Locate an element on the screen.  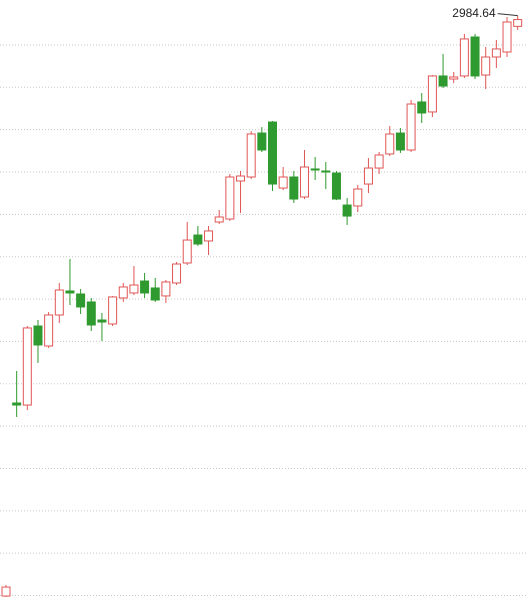
max-annotation: 2984.64 is located at coordinates (474, 13).